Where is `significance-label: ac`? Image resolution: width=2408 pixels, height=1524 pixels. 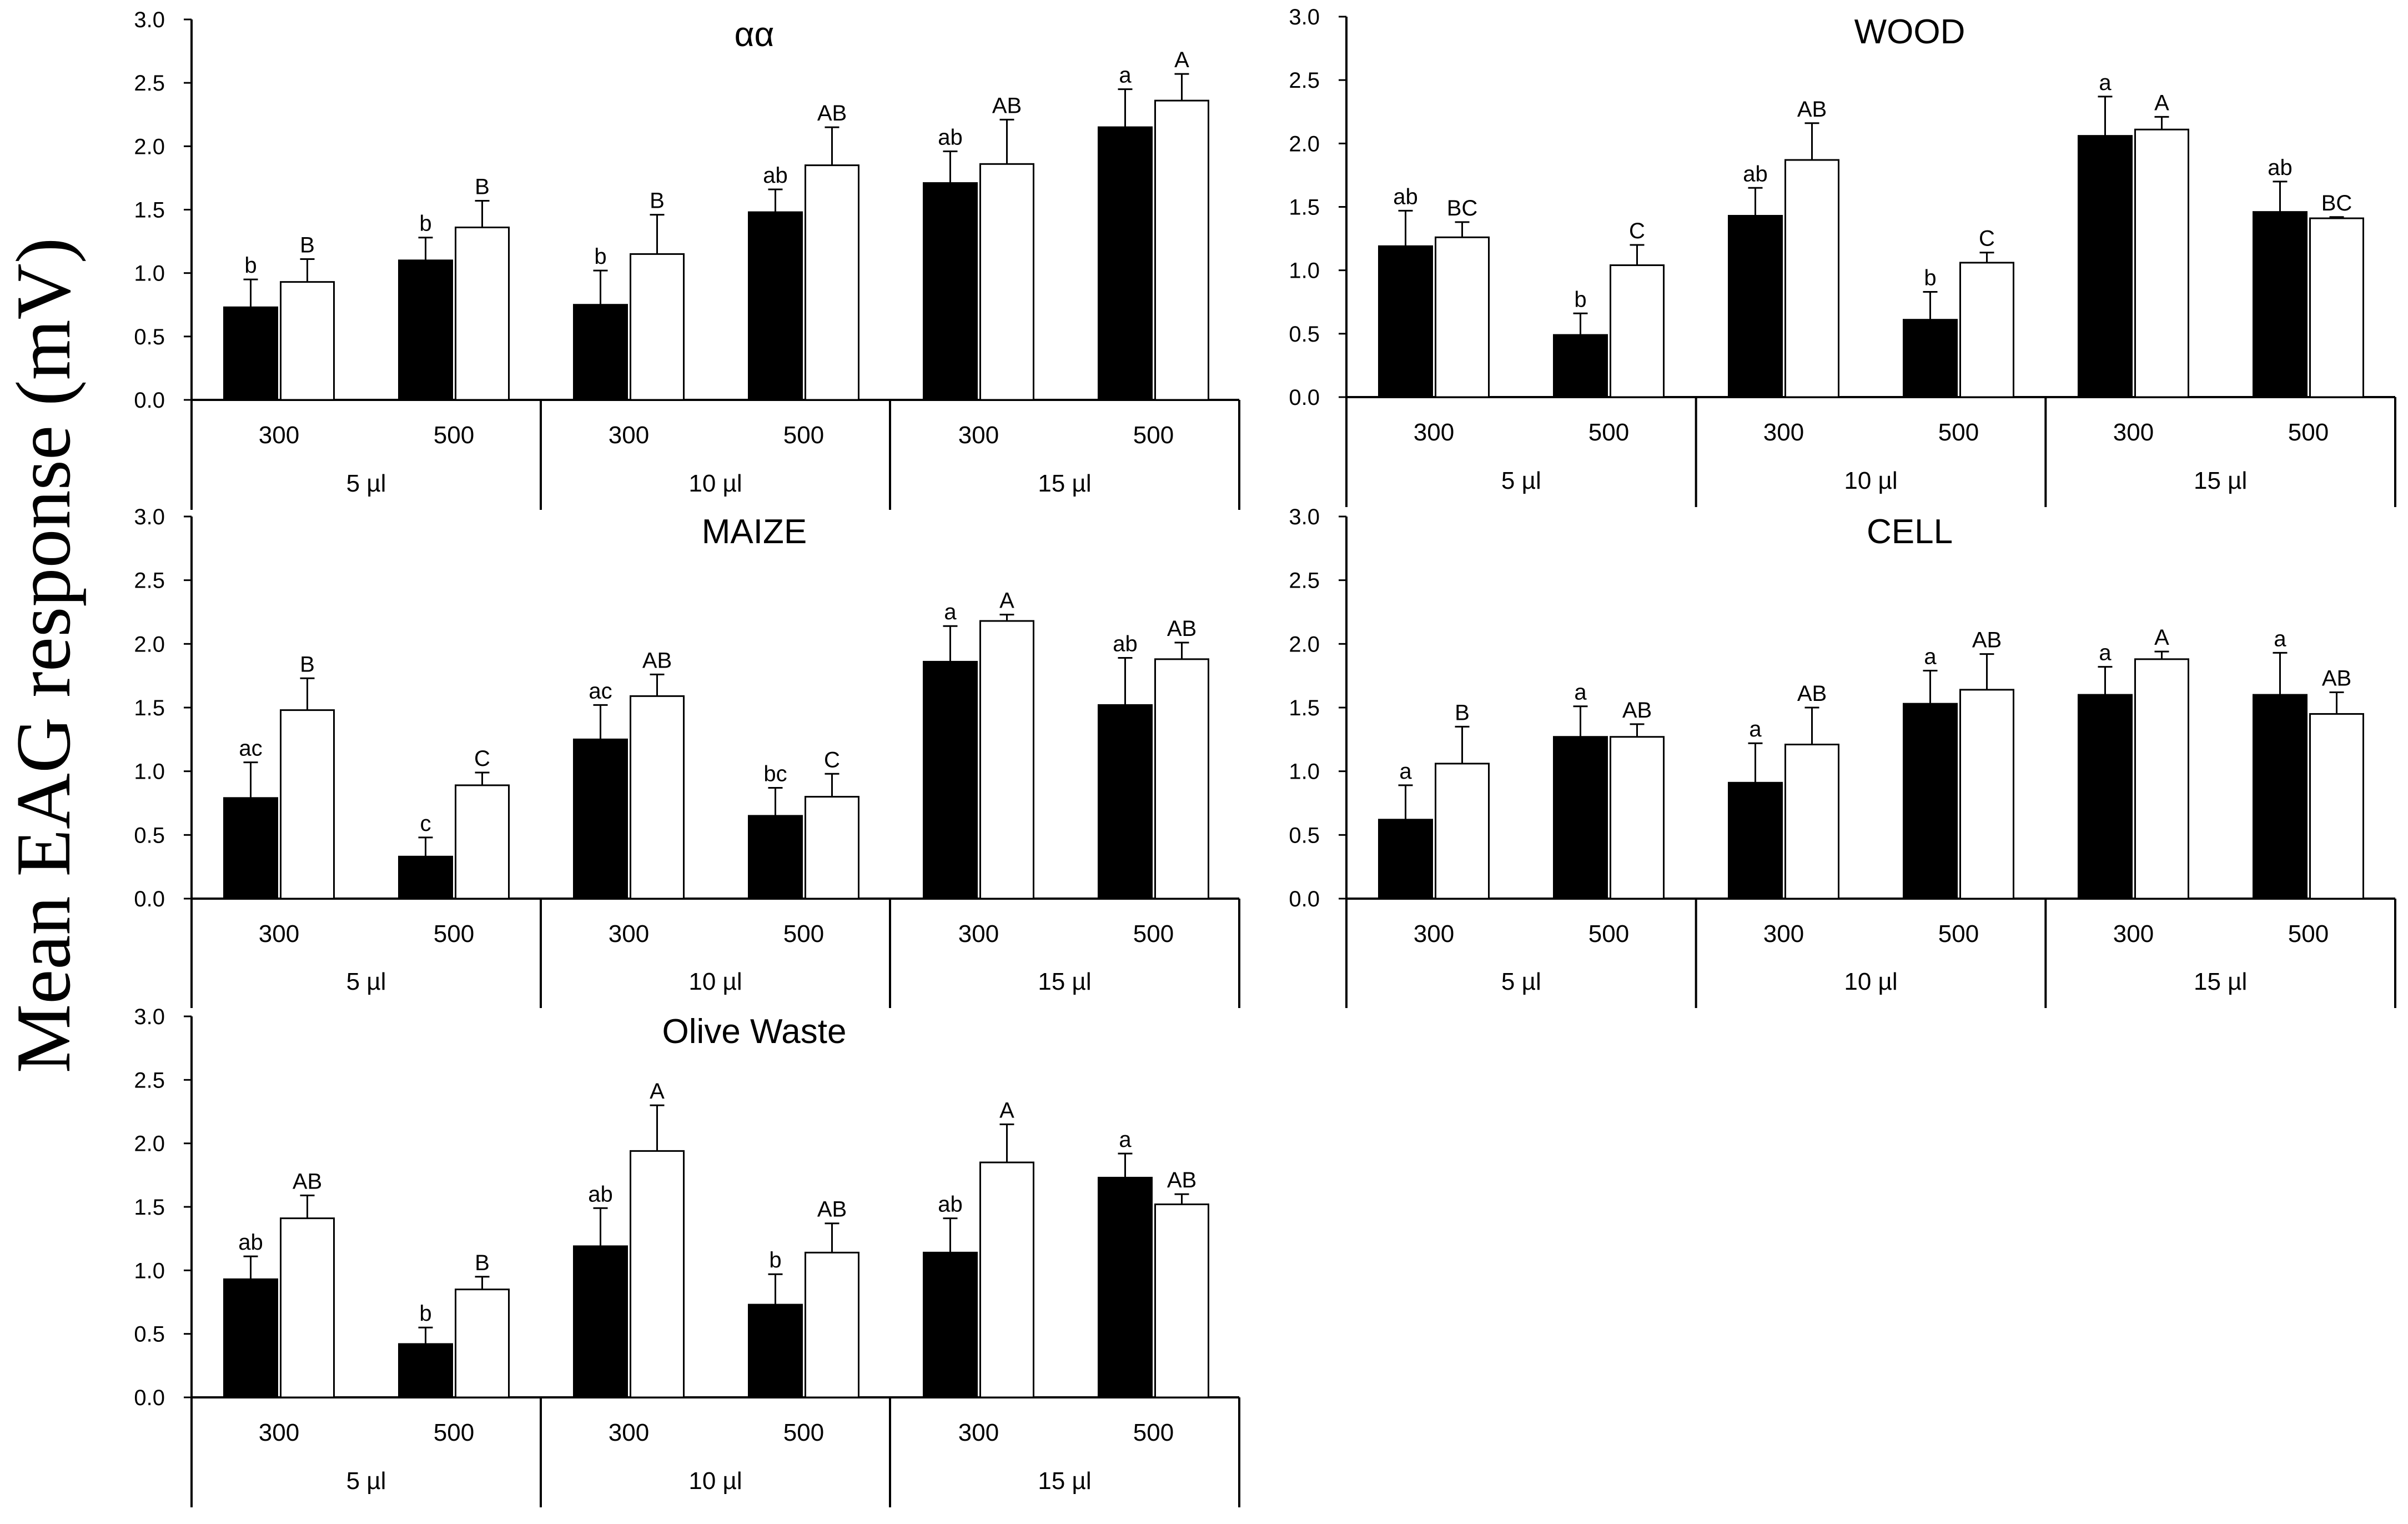 significance-label: ac is located at coordinates (600, 691).